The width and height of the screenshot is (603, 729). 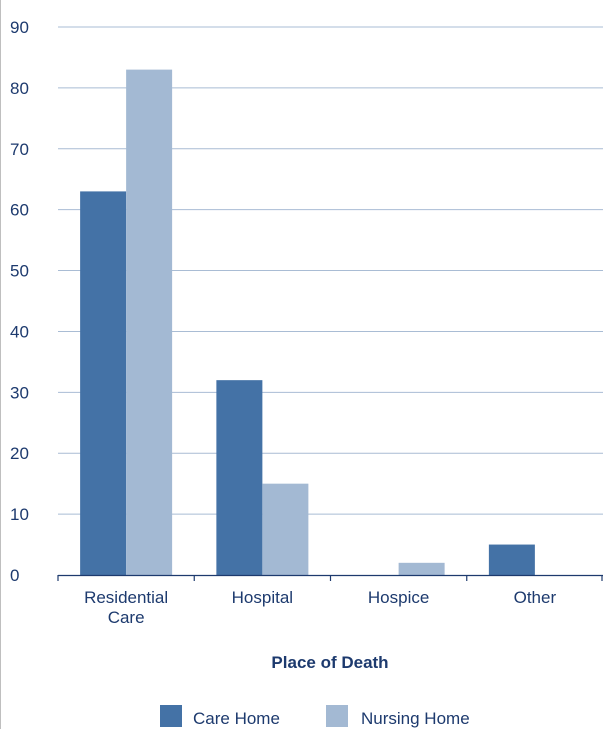 I want to click on x-tick-label: Hospital, so click(x=262, y=597).